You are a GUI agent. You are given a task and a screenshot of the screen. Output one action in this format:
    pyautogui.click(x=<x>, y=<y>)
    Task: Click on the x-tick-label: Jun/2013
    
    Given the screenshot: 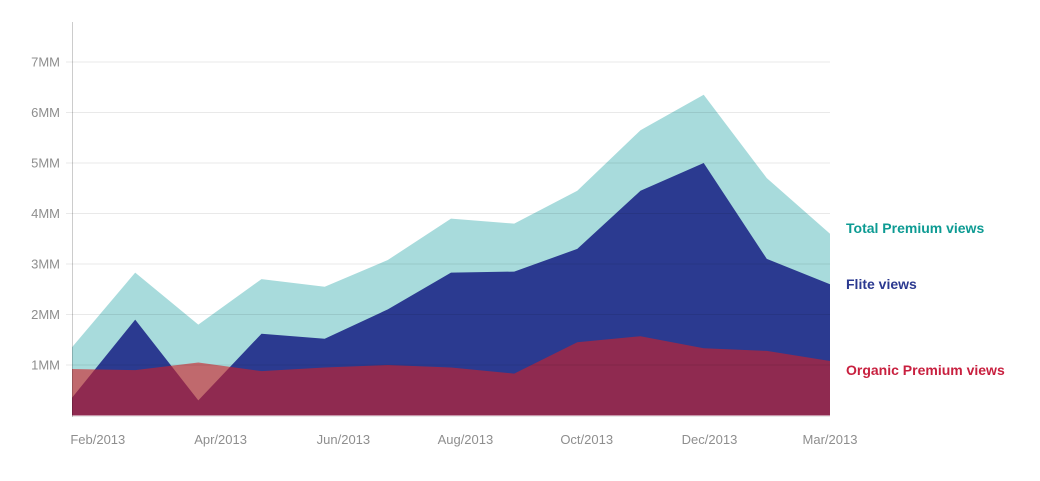 What is the action you would take?
    pyautogui.click(x=344, y=439)
    